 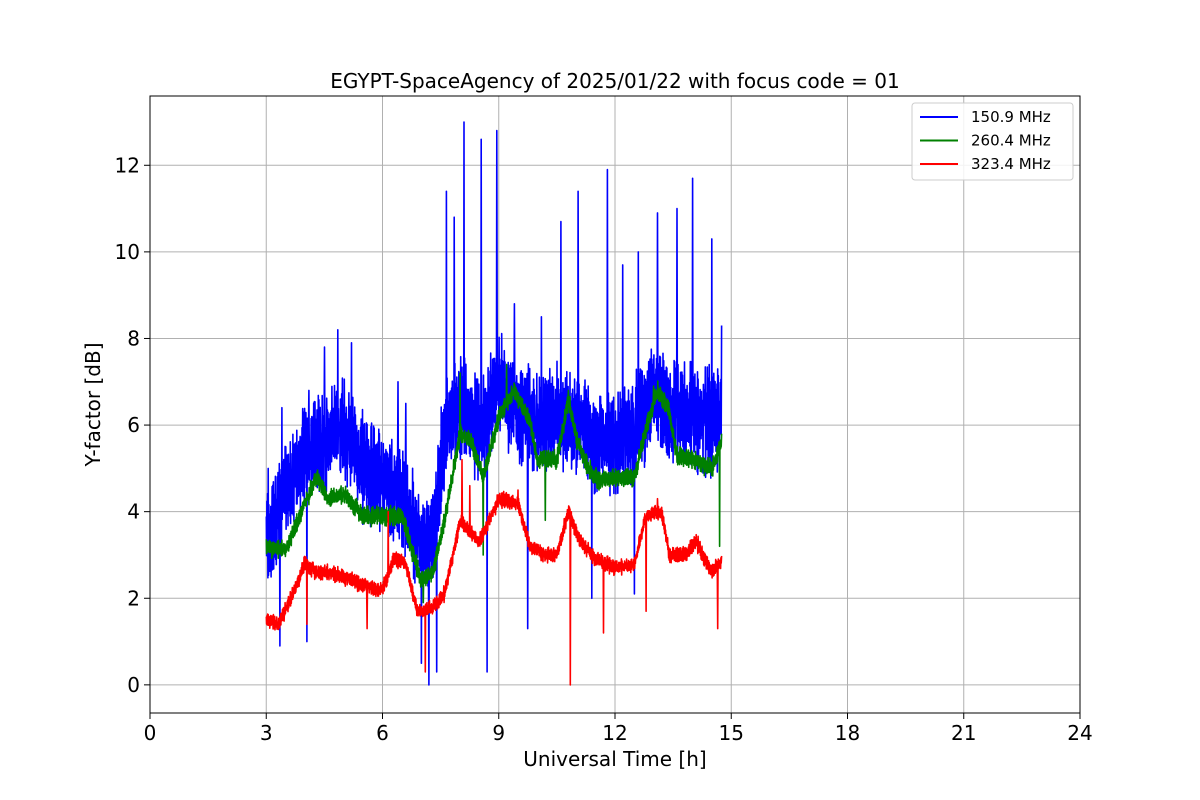 What do you see at coordinates (963, 733) in the screenshot?
I see `x-tick-label: 21` at bounding box center [963, 733].